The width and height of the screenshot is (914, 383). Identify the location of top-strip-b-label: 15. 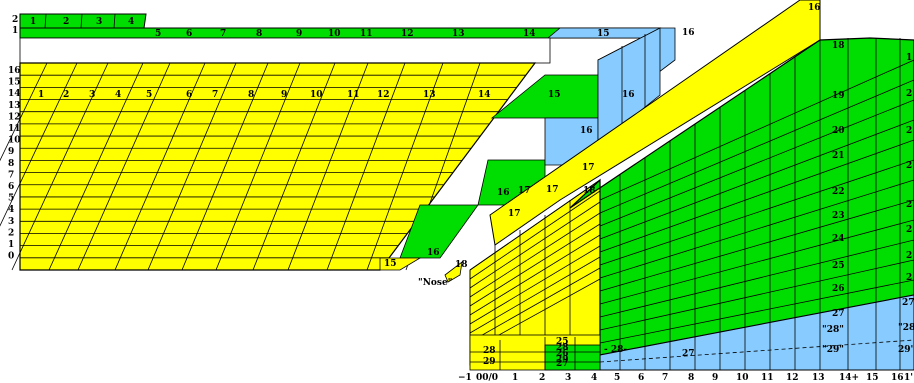
(603, 34).